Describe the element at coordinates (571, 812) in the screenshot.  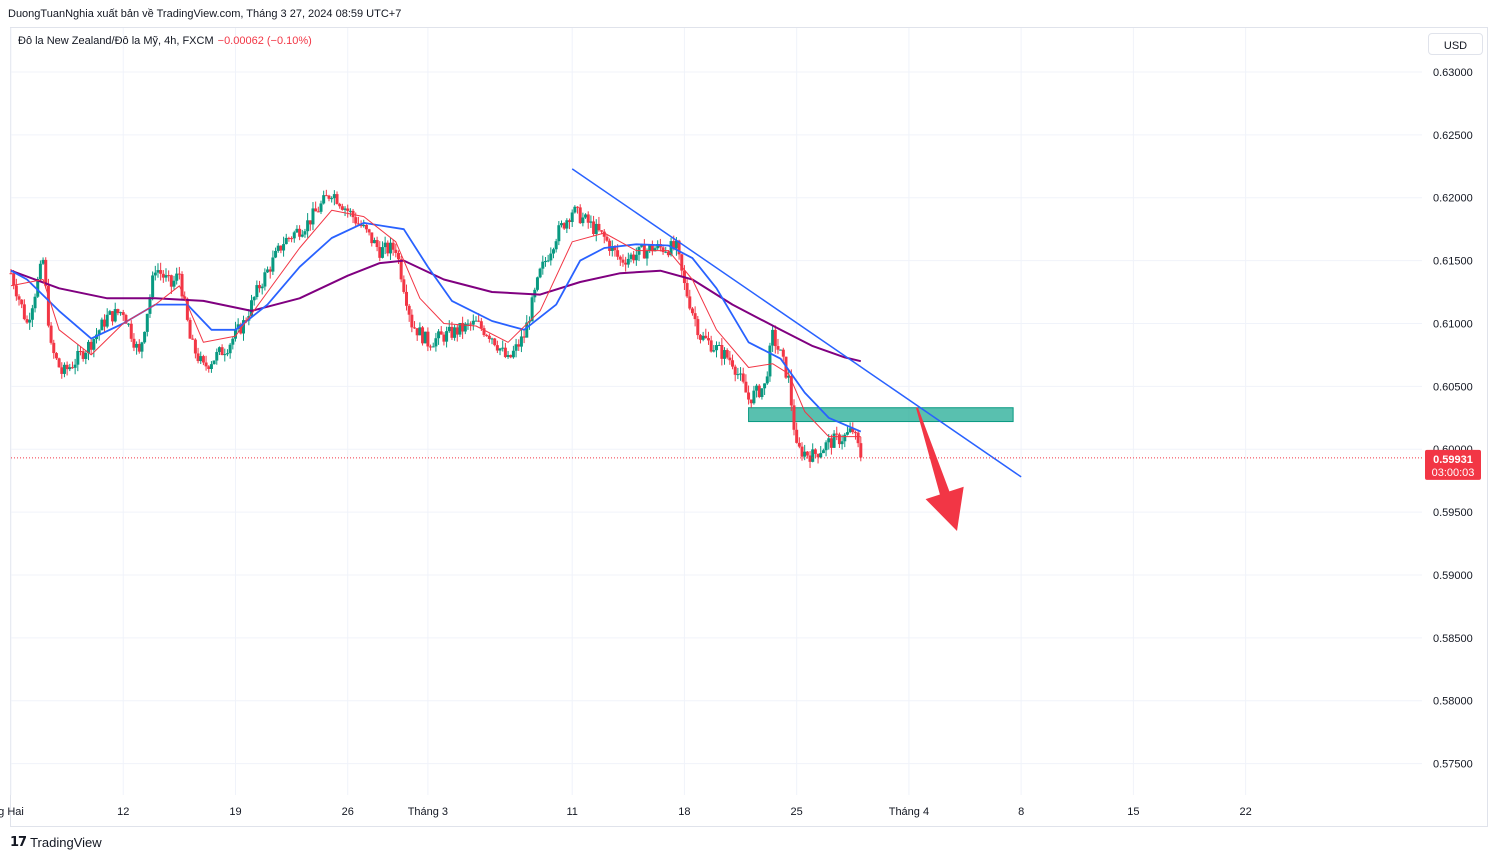
I see `x-tick-label: 11` at that location.